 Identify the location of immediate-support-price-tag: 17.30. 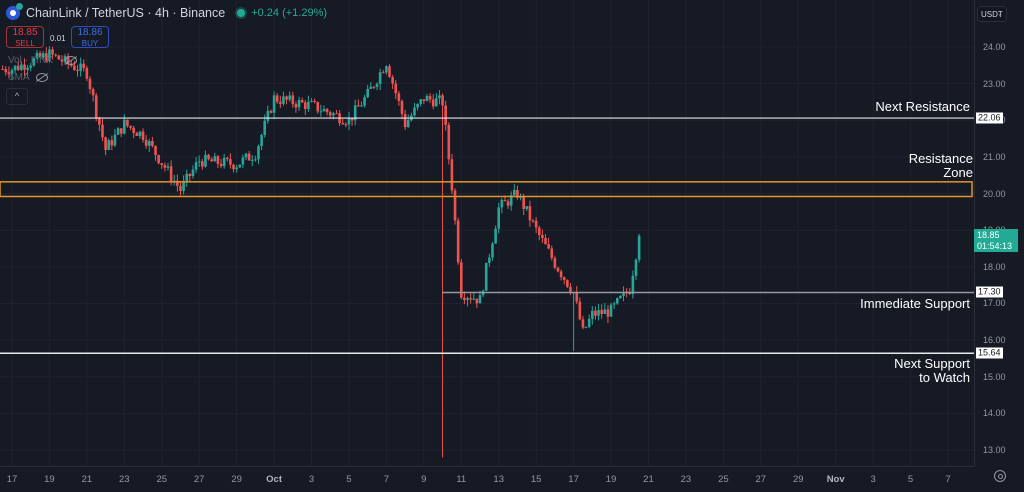
(989, 292).